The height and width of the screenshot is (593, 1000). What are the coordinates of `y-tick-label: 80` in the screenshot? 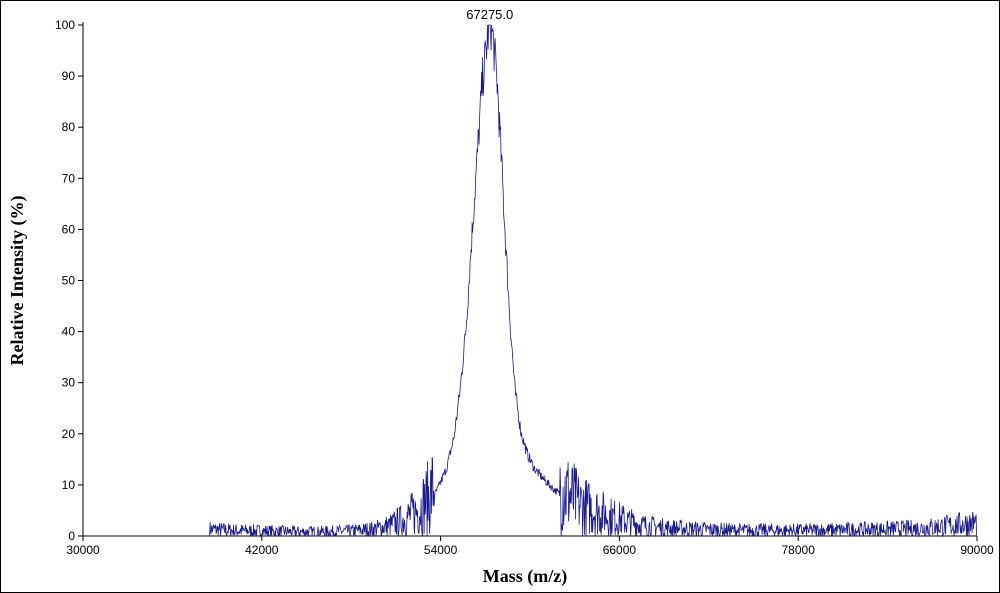 It's located at (69, 127).